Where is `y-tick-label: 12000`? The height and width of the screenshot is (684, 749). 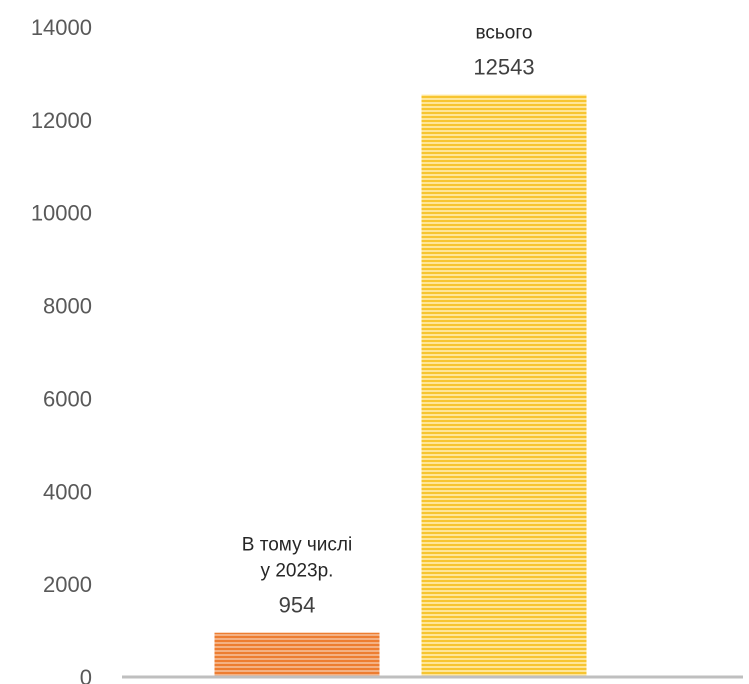
y-tick-label: 12000 is located at coordinates (61, 120).